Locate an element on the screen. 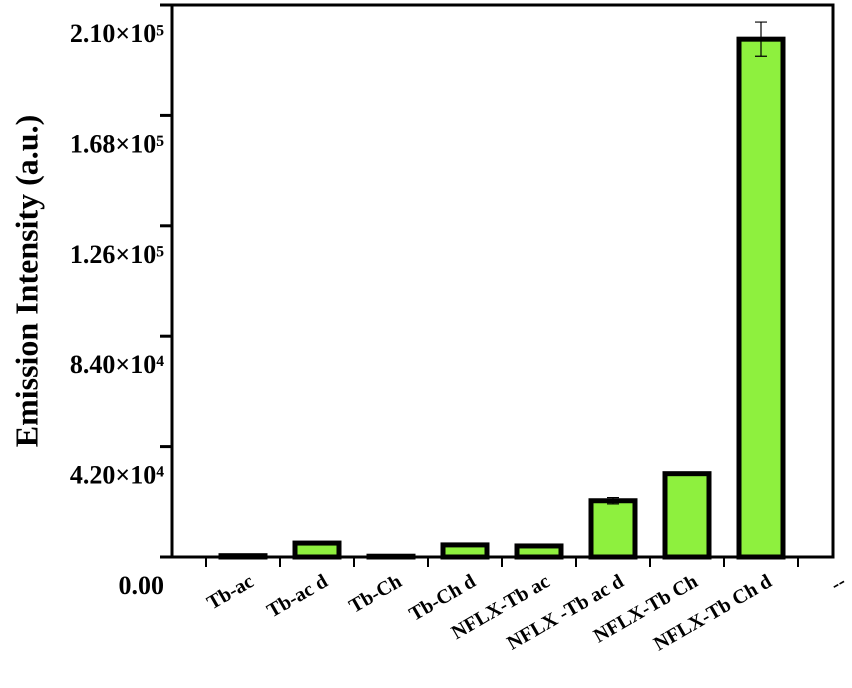 This screenshot has height=688, width=852. y-tick-label: 8.40×10⁴ is located at coordinates (117, 364).